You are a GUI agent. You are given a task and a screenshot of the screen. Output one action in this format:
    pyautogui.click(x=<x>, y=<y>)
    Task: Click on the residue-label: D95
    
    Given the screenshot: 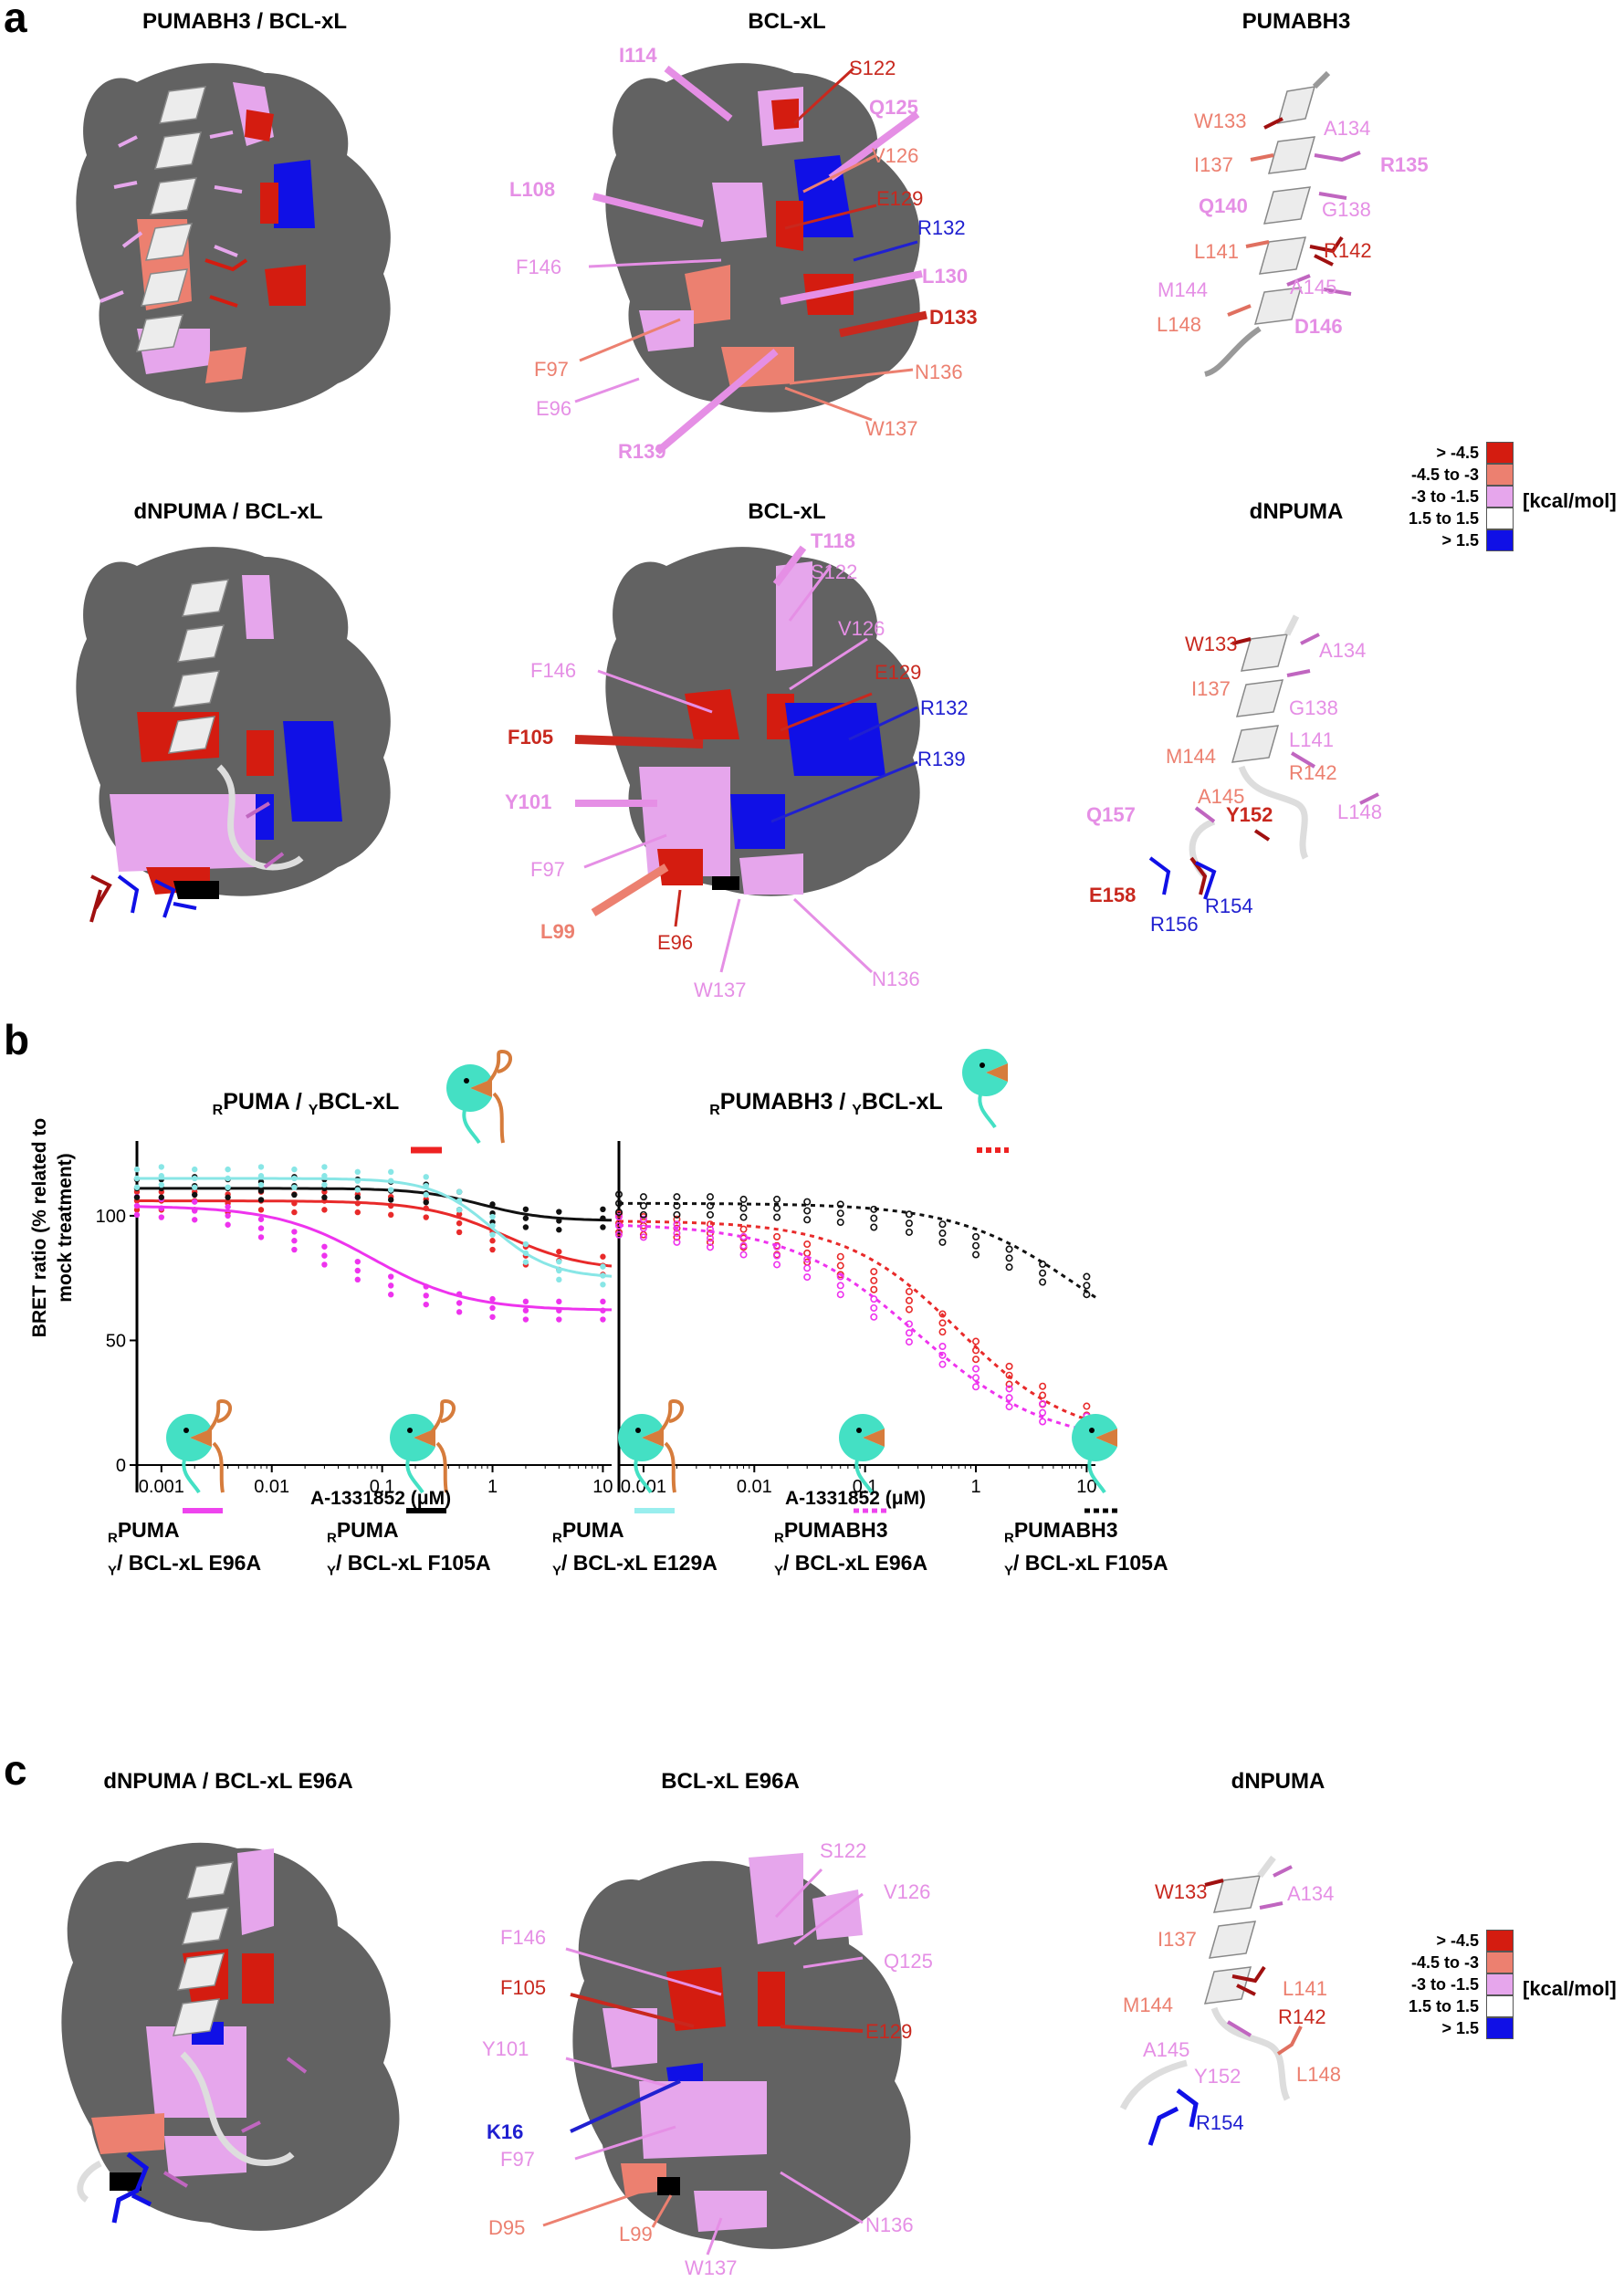 What is the action you would take?
    pyautogui.click(x=507, y=2227)
    